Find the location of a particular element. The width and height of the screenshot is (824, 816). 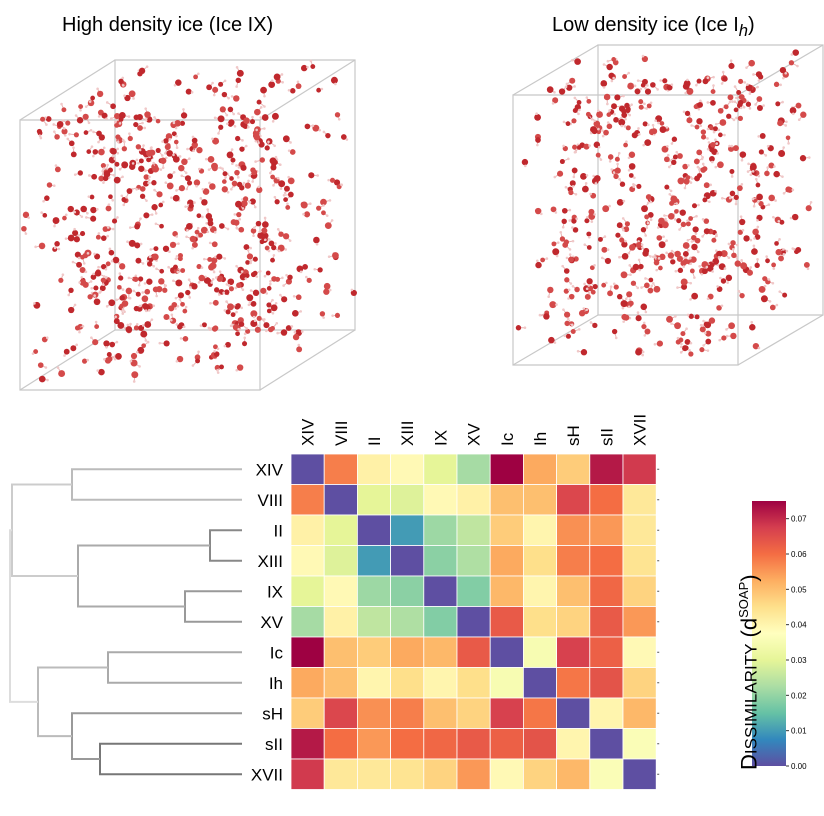

heatmap-cell-Ic-XIV is located at coordinates (307, 652).